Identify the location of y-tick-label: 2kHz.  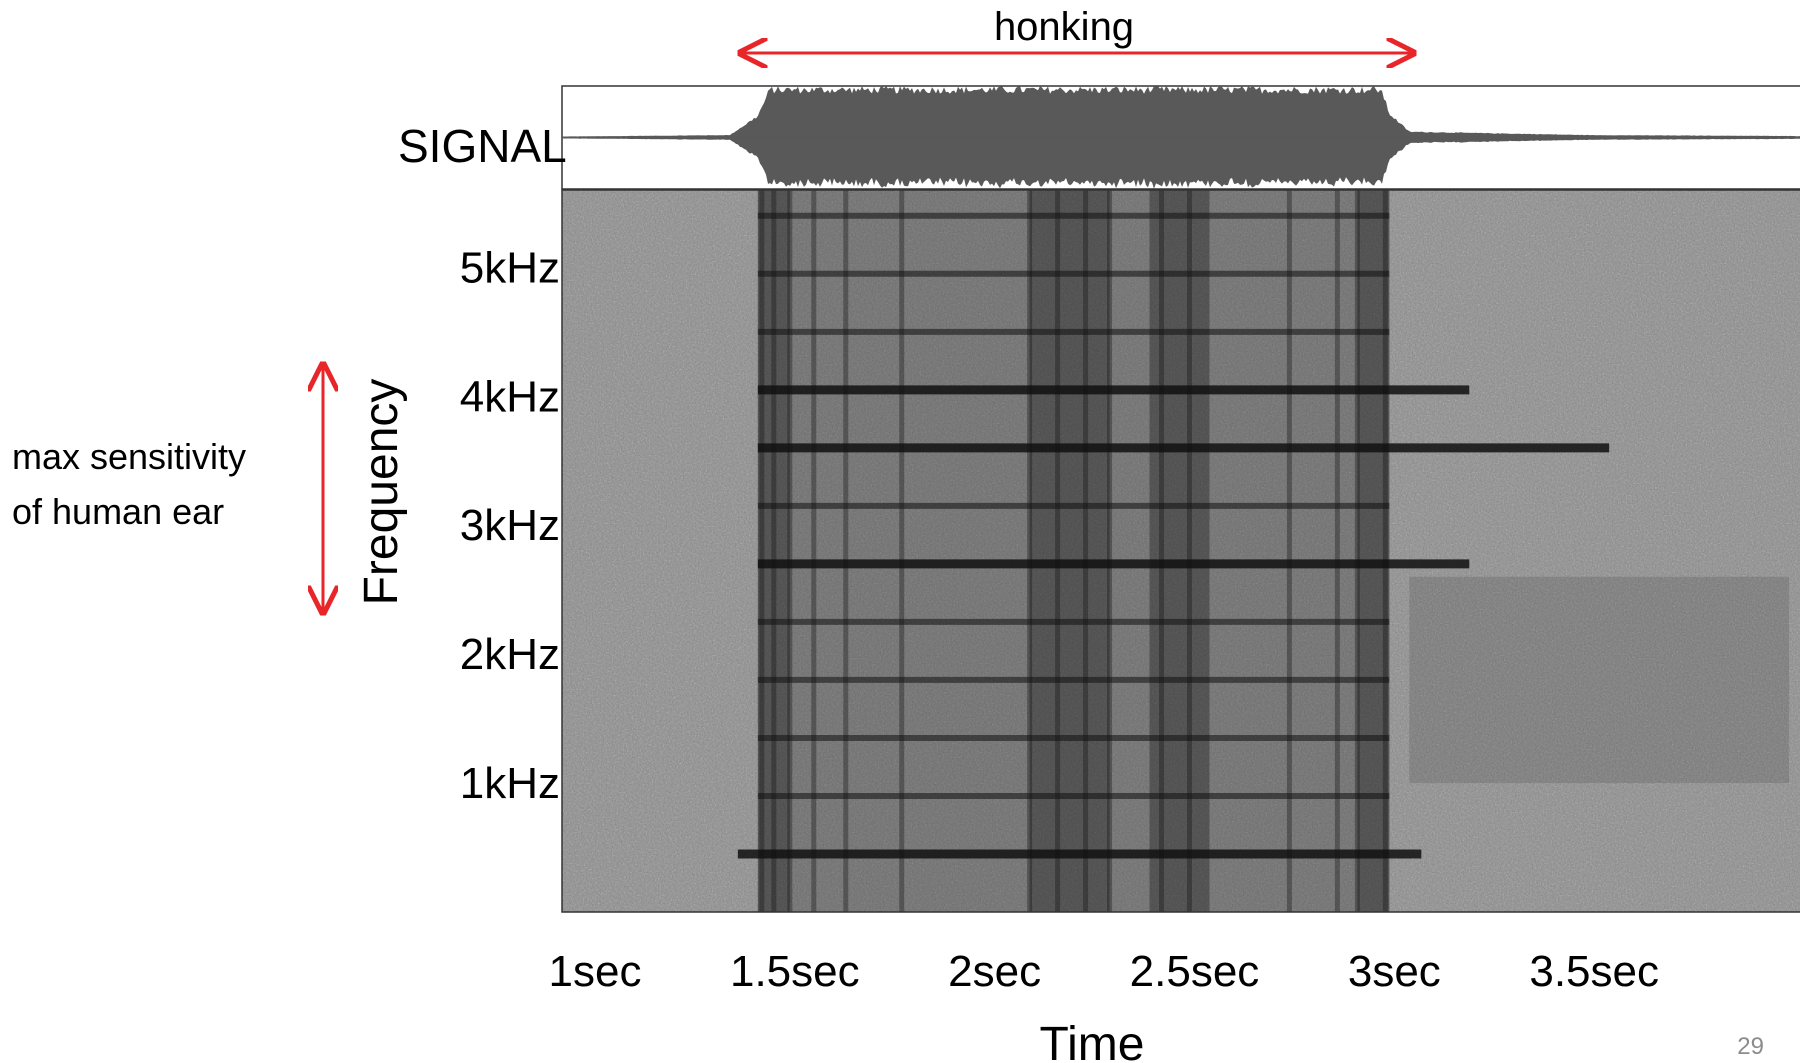
(510, 654).